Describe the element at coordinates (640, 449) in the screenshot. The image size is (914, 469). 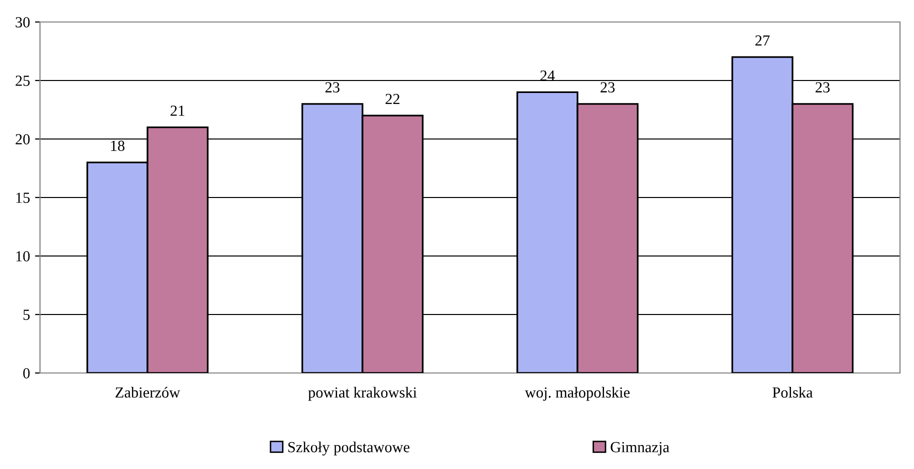
I see `legend-label: Gimnazja` at that location.